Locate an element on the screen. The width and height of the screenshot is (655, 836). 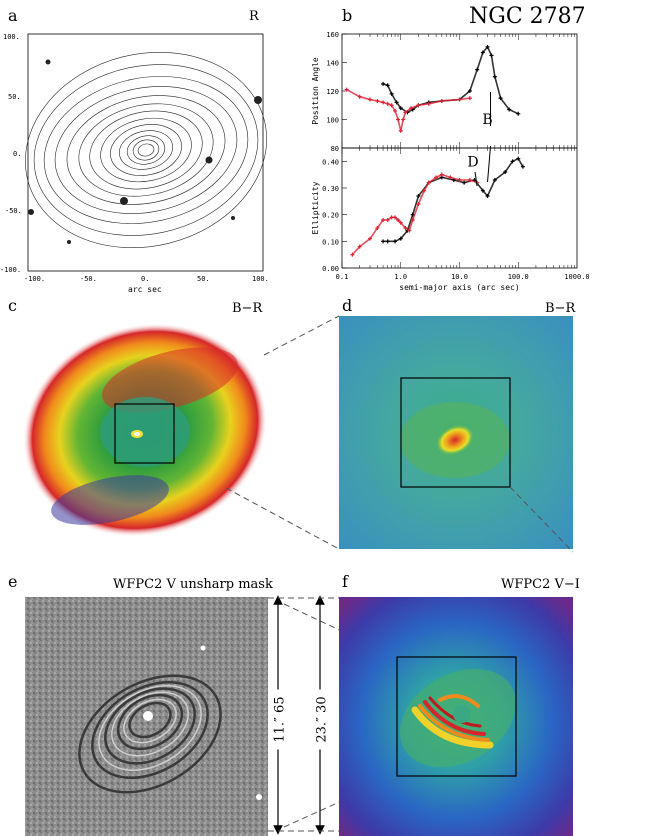
ell-ylabel: Ellipticity is located at coordinates (315, 207).